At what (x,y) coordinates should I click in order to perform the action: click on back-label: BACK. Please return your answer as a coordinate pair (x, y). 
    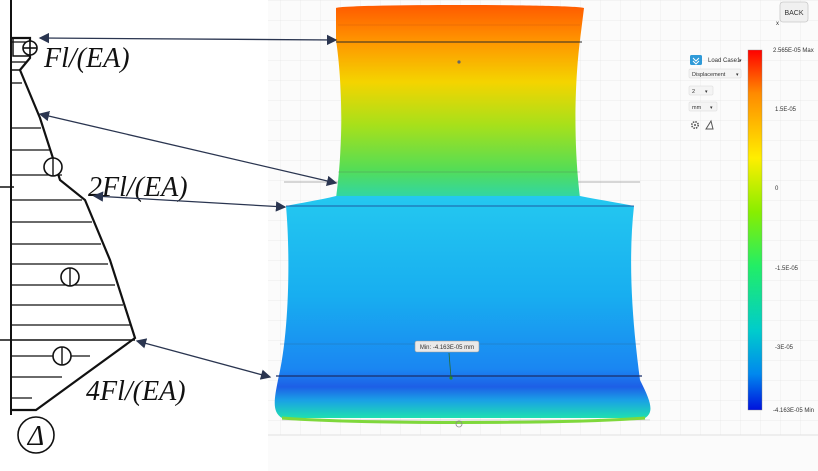
    Looking at the image, I should click on (793, 13).